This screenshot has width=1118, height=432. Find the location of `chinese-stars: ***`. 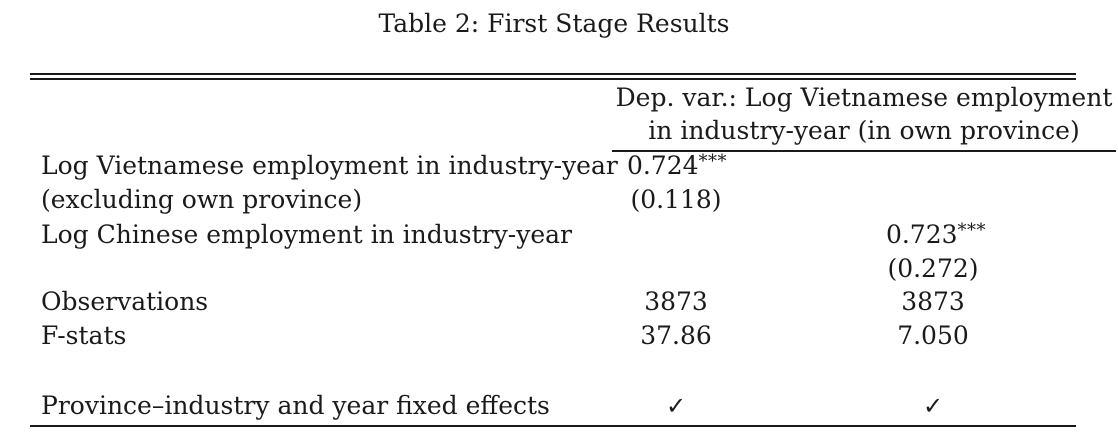

chinese-stars: *** is located at coordinates (972, 230).